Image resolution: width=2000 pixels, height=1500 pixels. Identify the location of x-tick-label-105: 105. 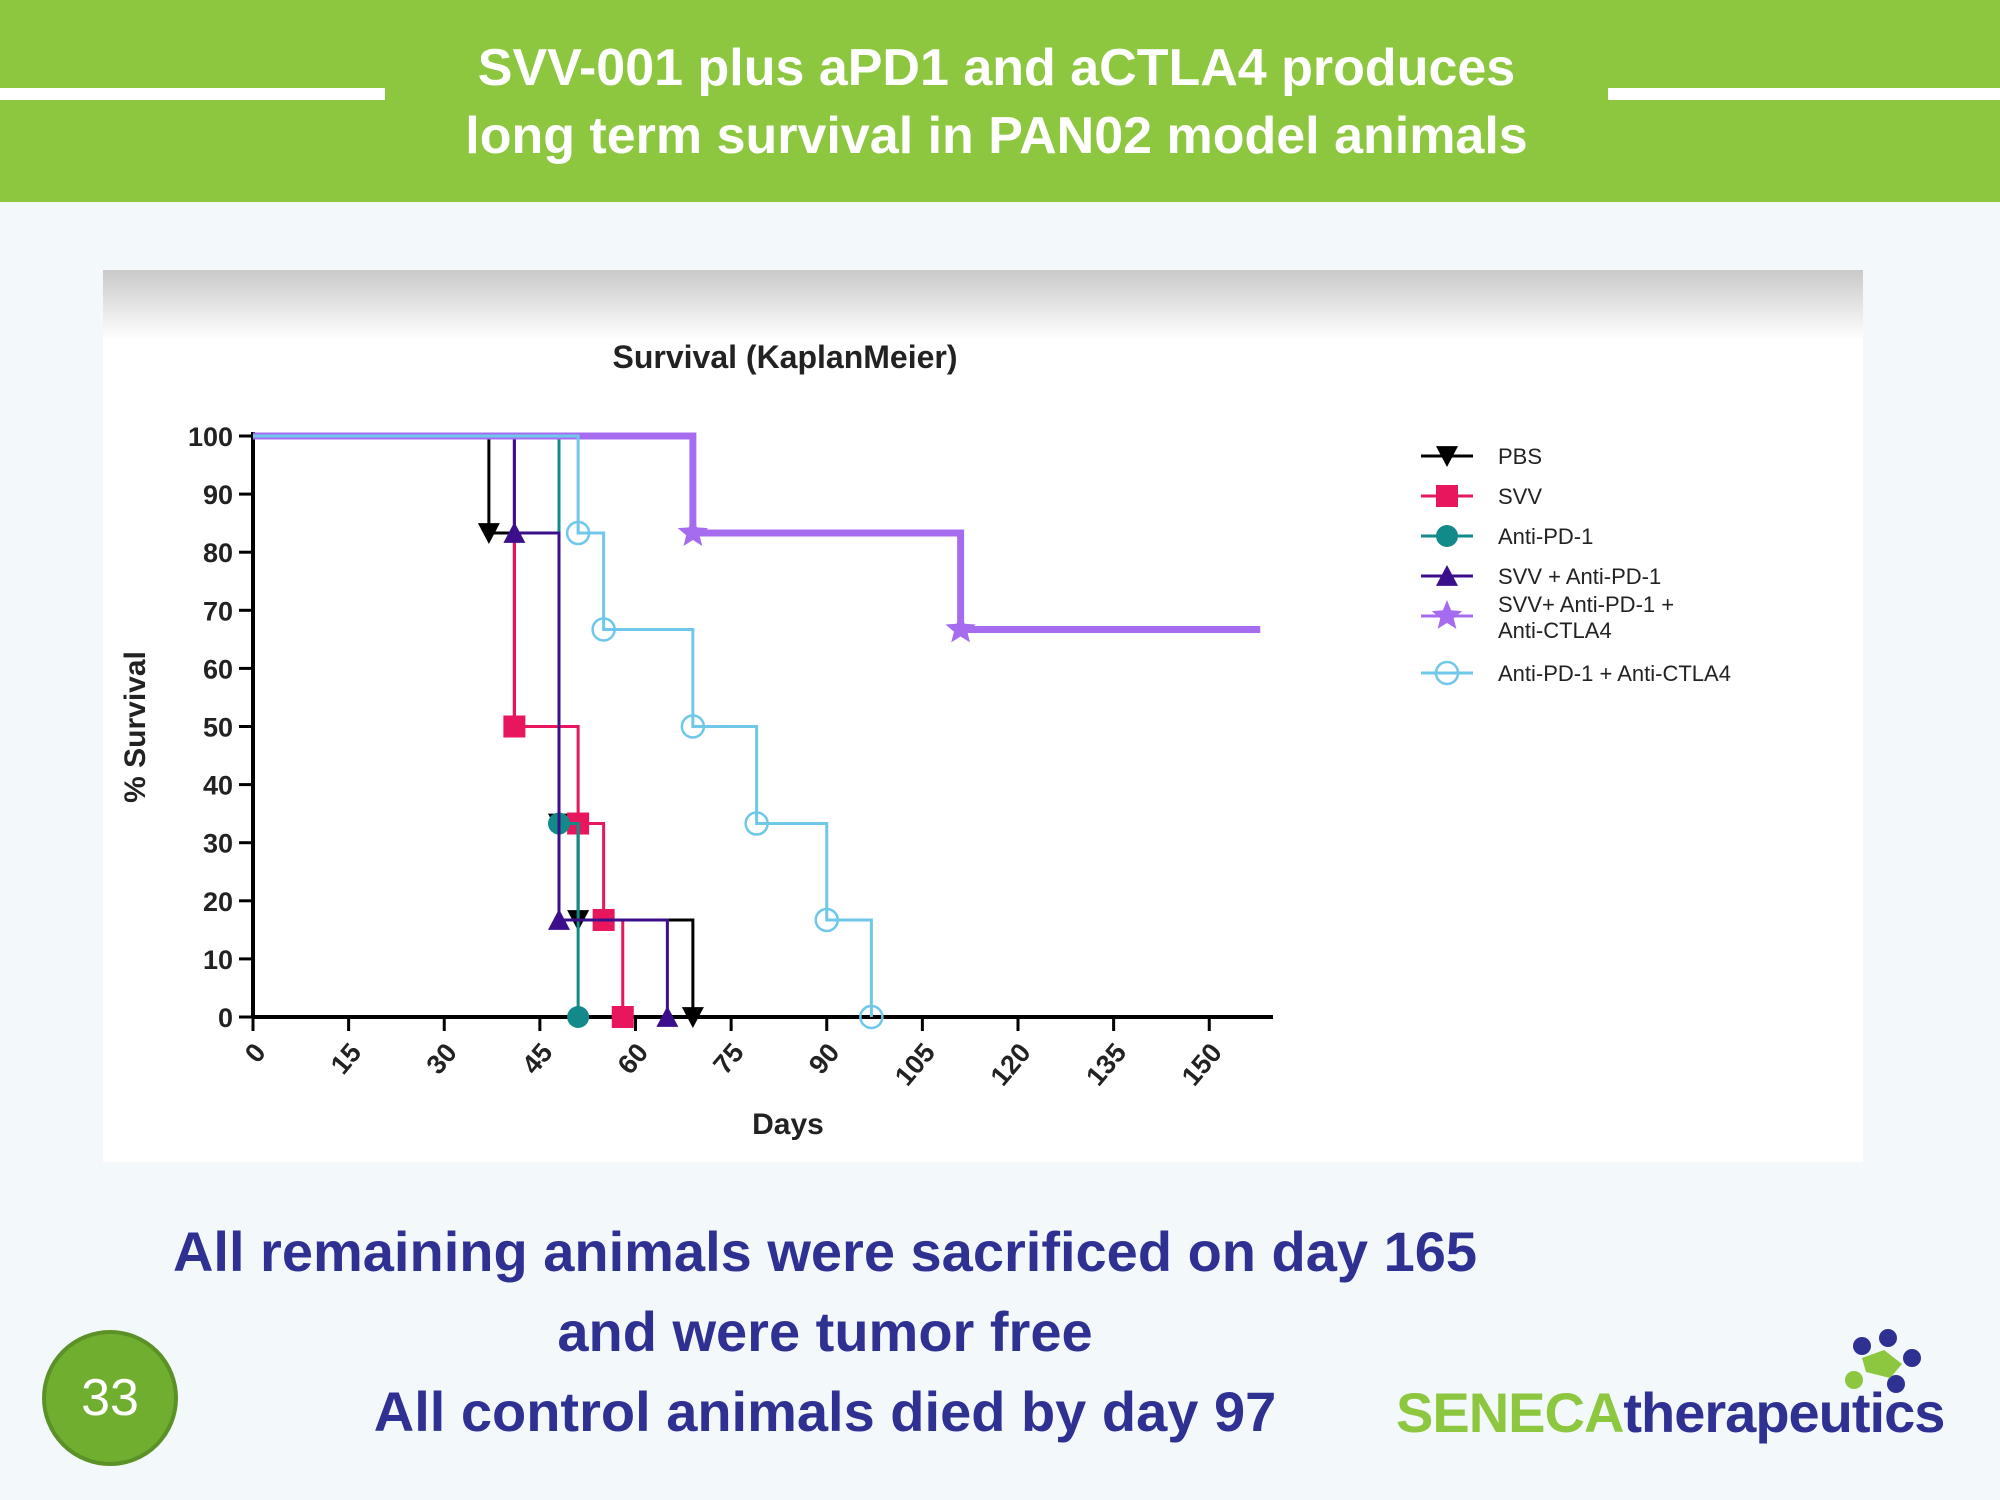
(915, 1065).